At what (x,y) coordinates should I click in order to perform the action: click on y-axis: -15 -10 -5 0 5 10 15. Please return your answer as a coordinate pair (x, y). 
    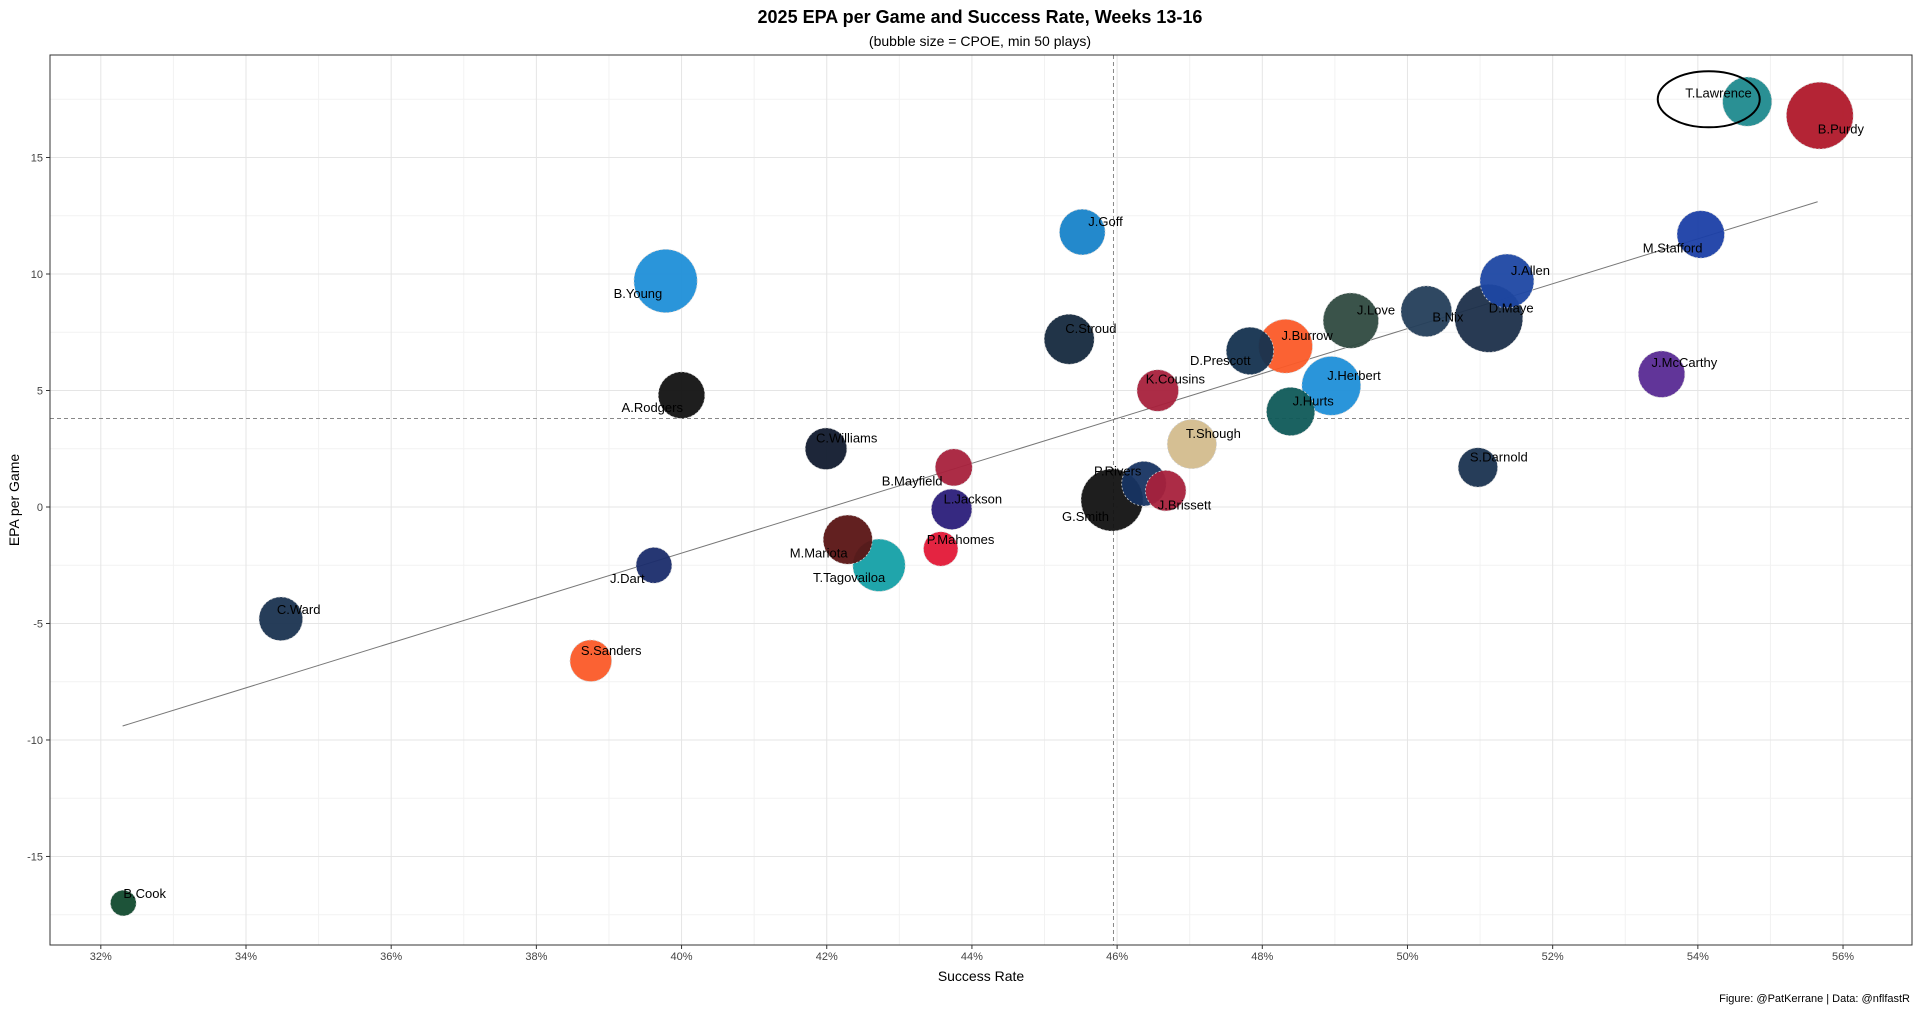
    Looking at the image, I should click on (38, 508).